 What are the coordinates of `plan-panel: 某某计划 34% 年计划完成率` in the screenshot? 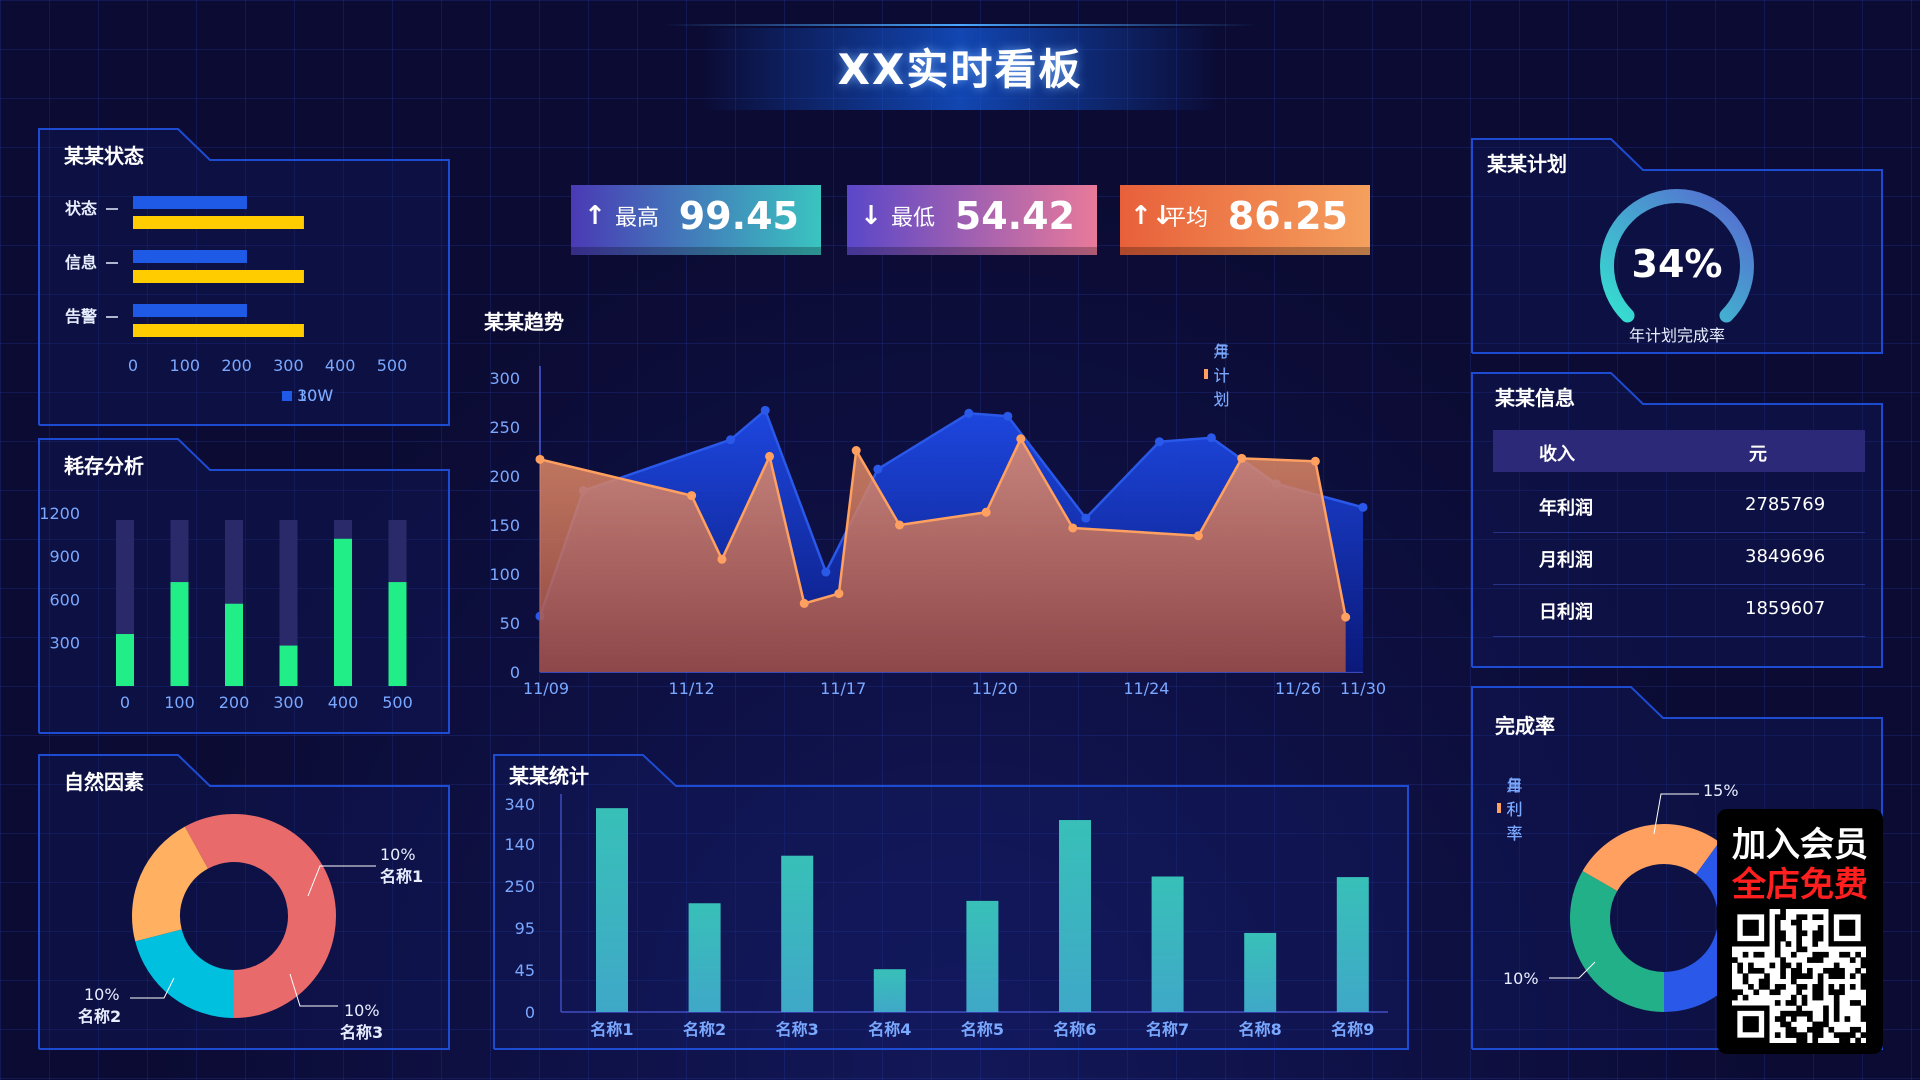 It's located at (1677, 246).